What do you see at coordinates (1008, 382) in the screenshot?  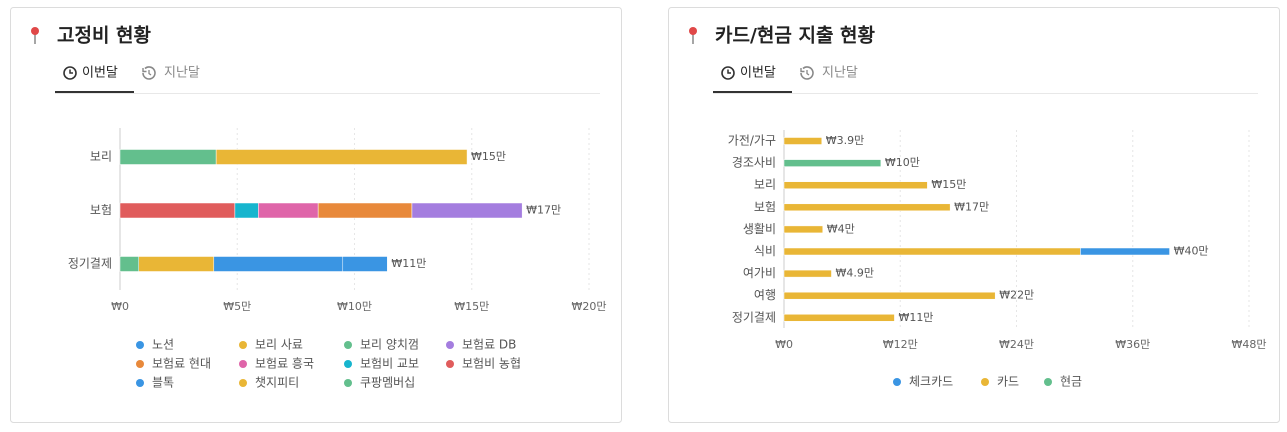 I see `legend-label: 카드` at bounding box center [1008, 382].